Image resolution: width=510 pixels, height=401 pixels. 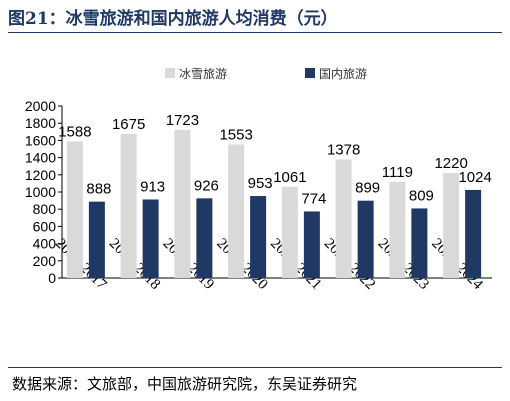 I want to click on data-label-domestic: 888, so click(x=98, y=189).